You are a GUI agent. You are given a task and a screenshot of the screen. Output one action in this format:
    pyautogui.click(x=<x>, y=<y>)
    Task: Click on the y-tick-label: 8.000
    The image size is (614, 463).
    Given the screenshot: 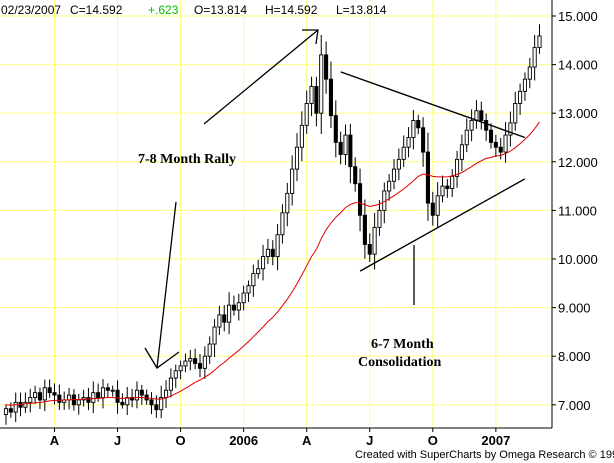 What is the action you would take?
    pyautogui.click(x=574, y=356)
    